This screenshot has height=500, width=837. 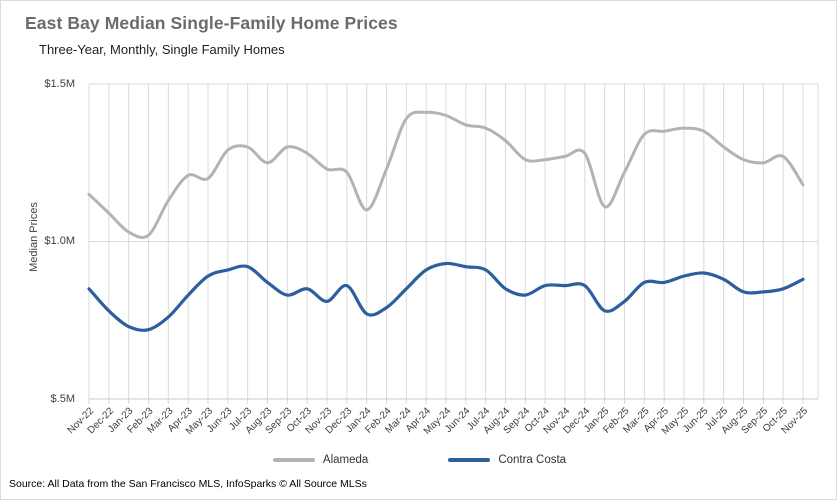 What do you see at coordinates (293, 460) in the screenshot?
I see `alameda-line-swatch-icon` at bounding box center [293, 460].